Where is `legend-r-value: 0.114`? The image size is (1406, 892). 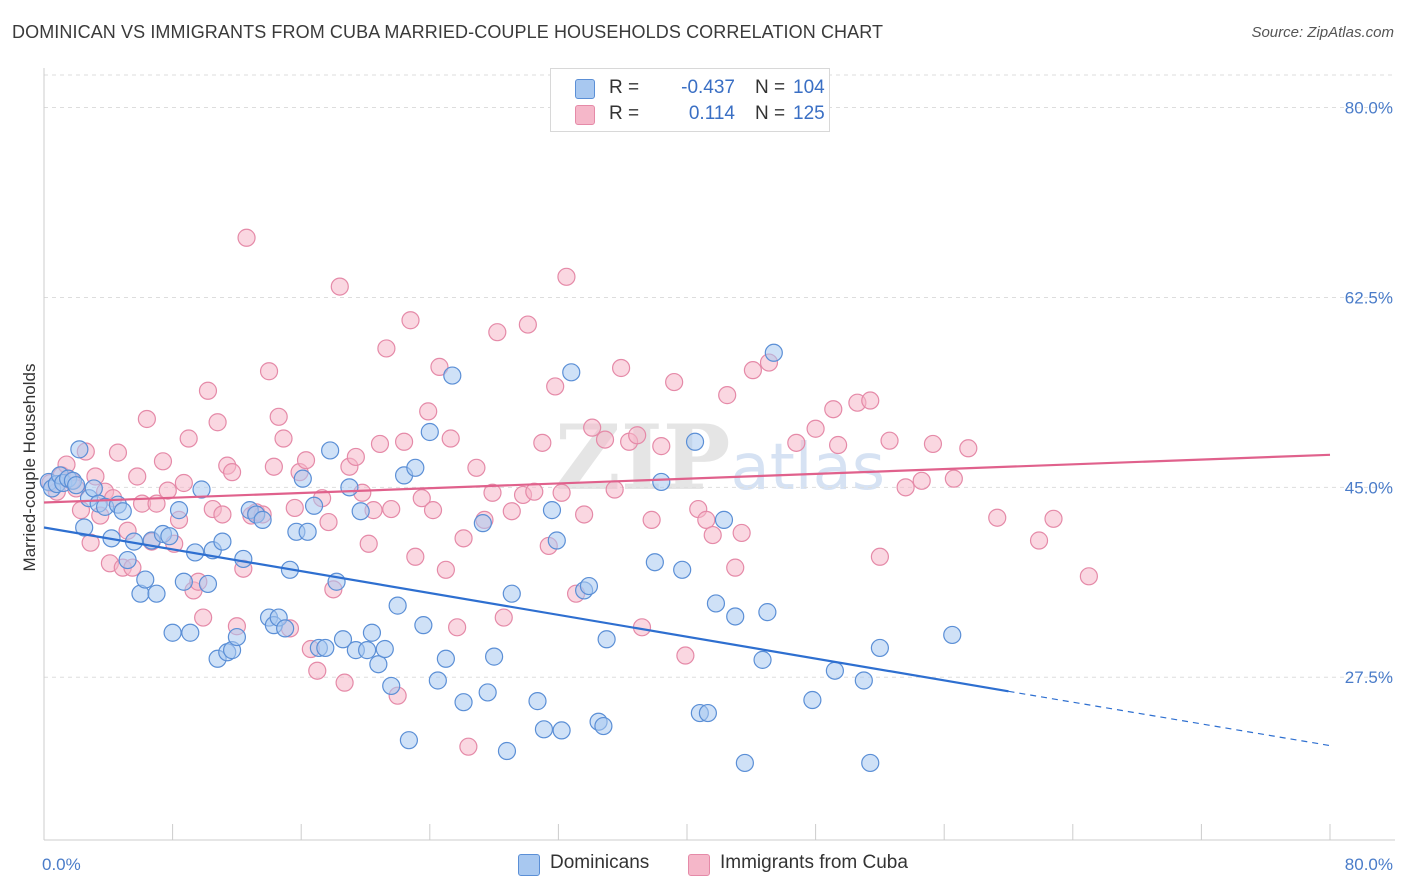 legend-r-value: 0.114 is located at coordinates (711, 113).